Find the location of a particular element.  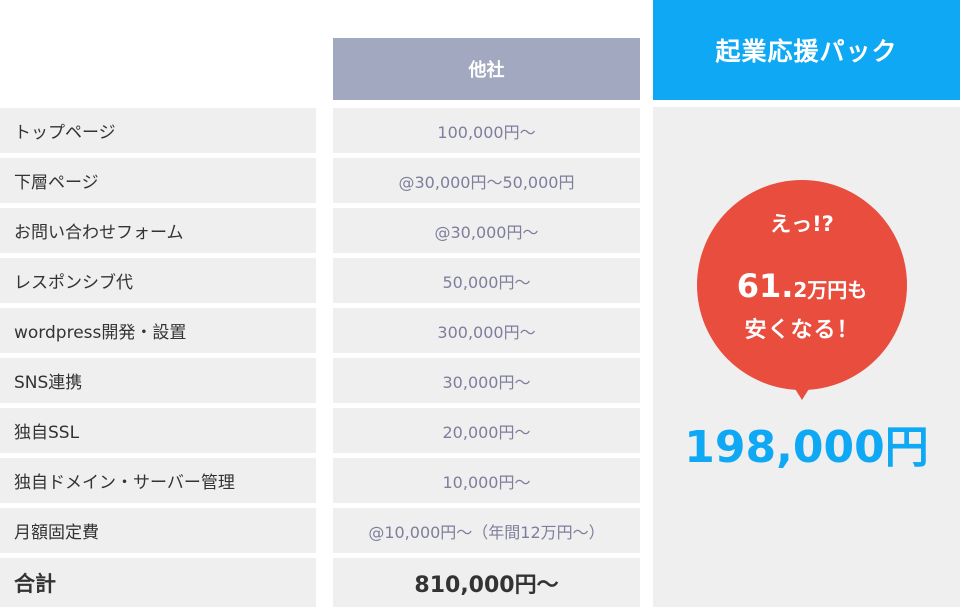

bubble-cheaper-text: 安くなる！ is located at coordinates (802, 330).